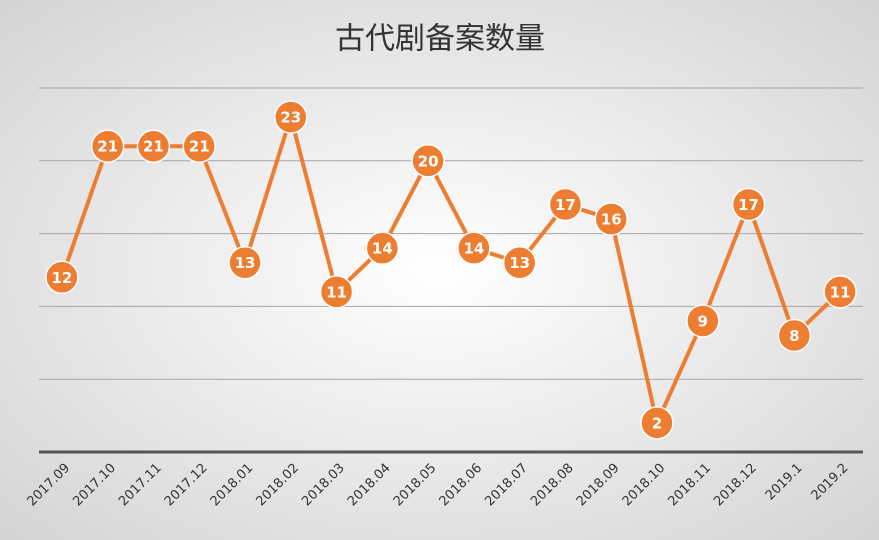 The height and width of the screenshot is (540, 879). Describe the element at coordinates (440, 39) in the screenshot. I see `chart-title: 古代剧备案数量` at that location.